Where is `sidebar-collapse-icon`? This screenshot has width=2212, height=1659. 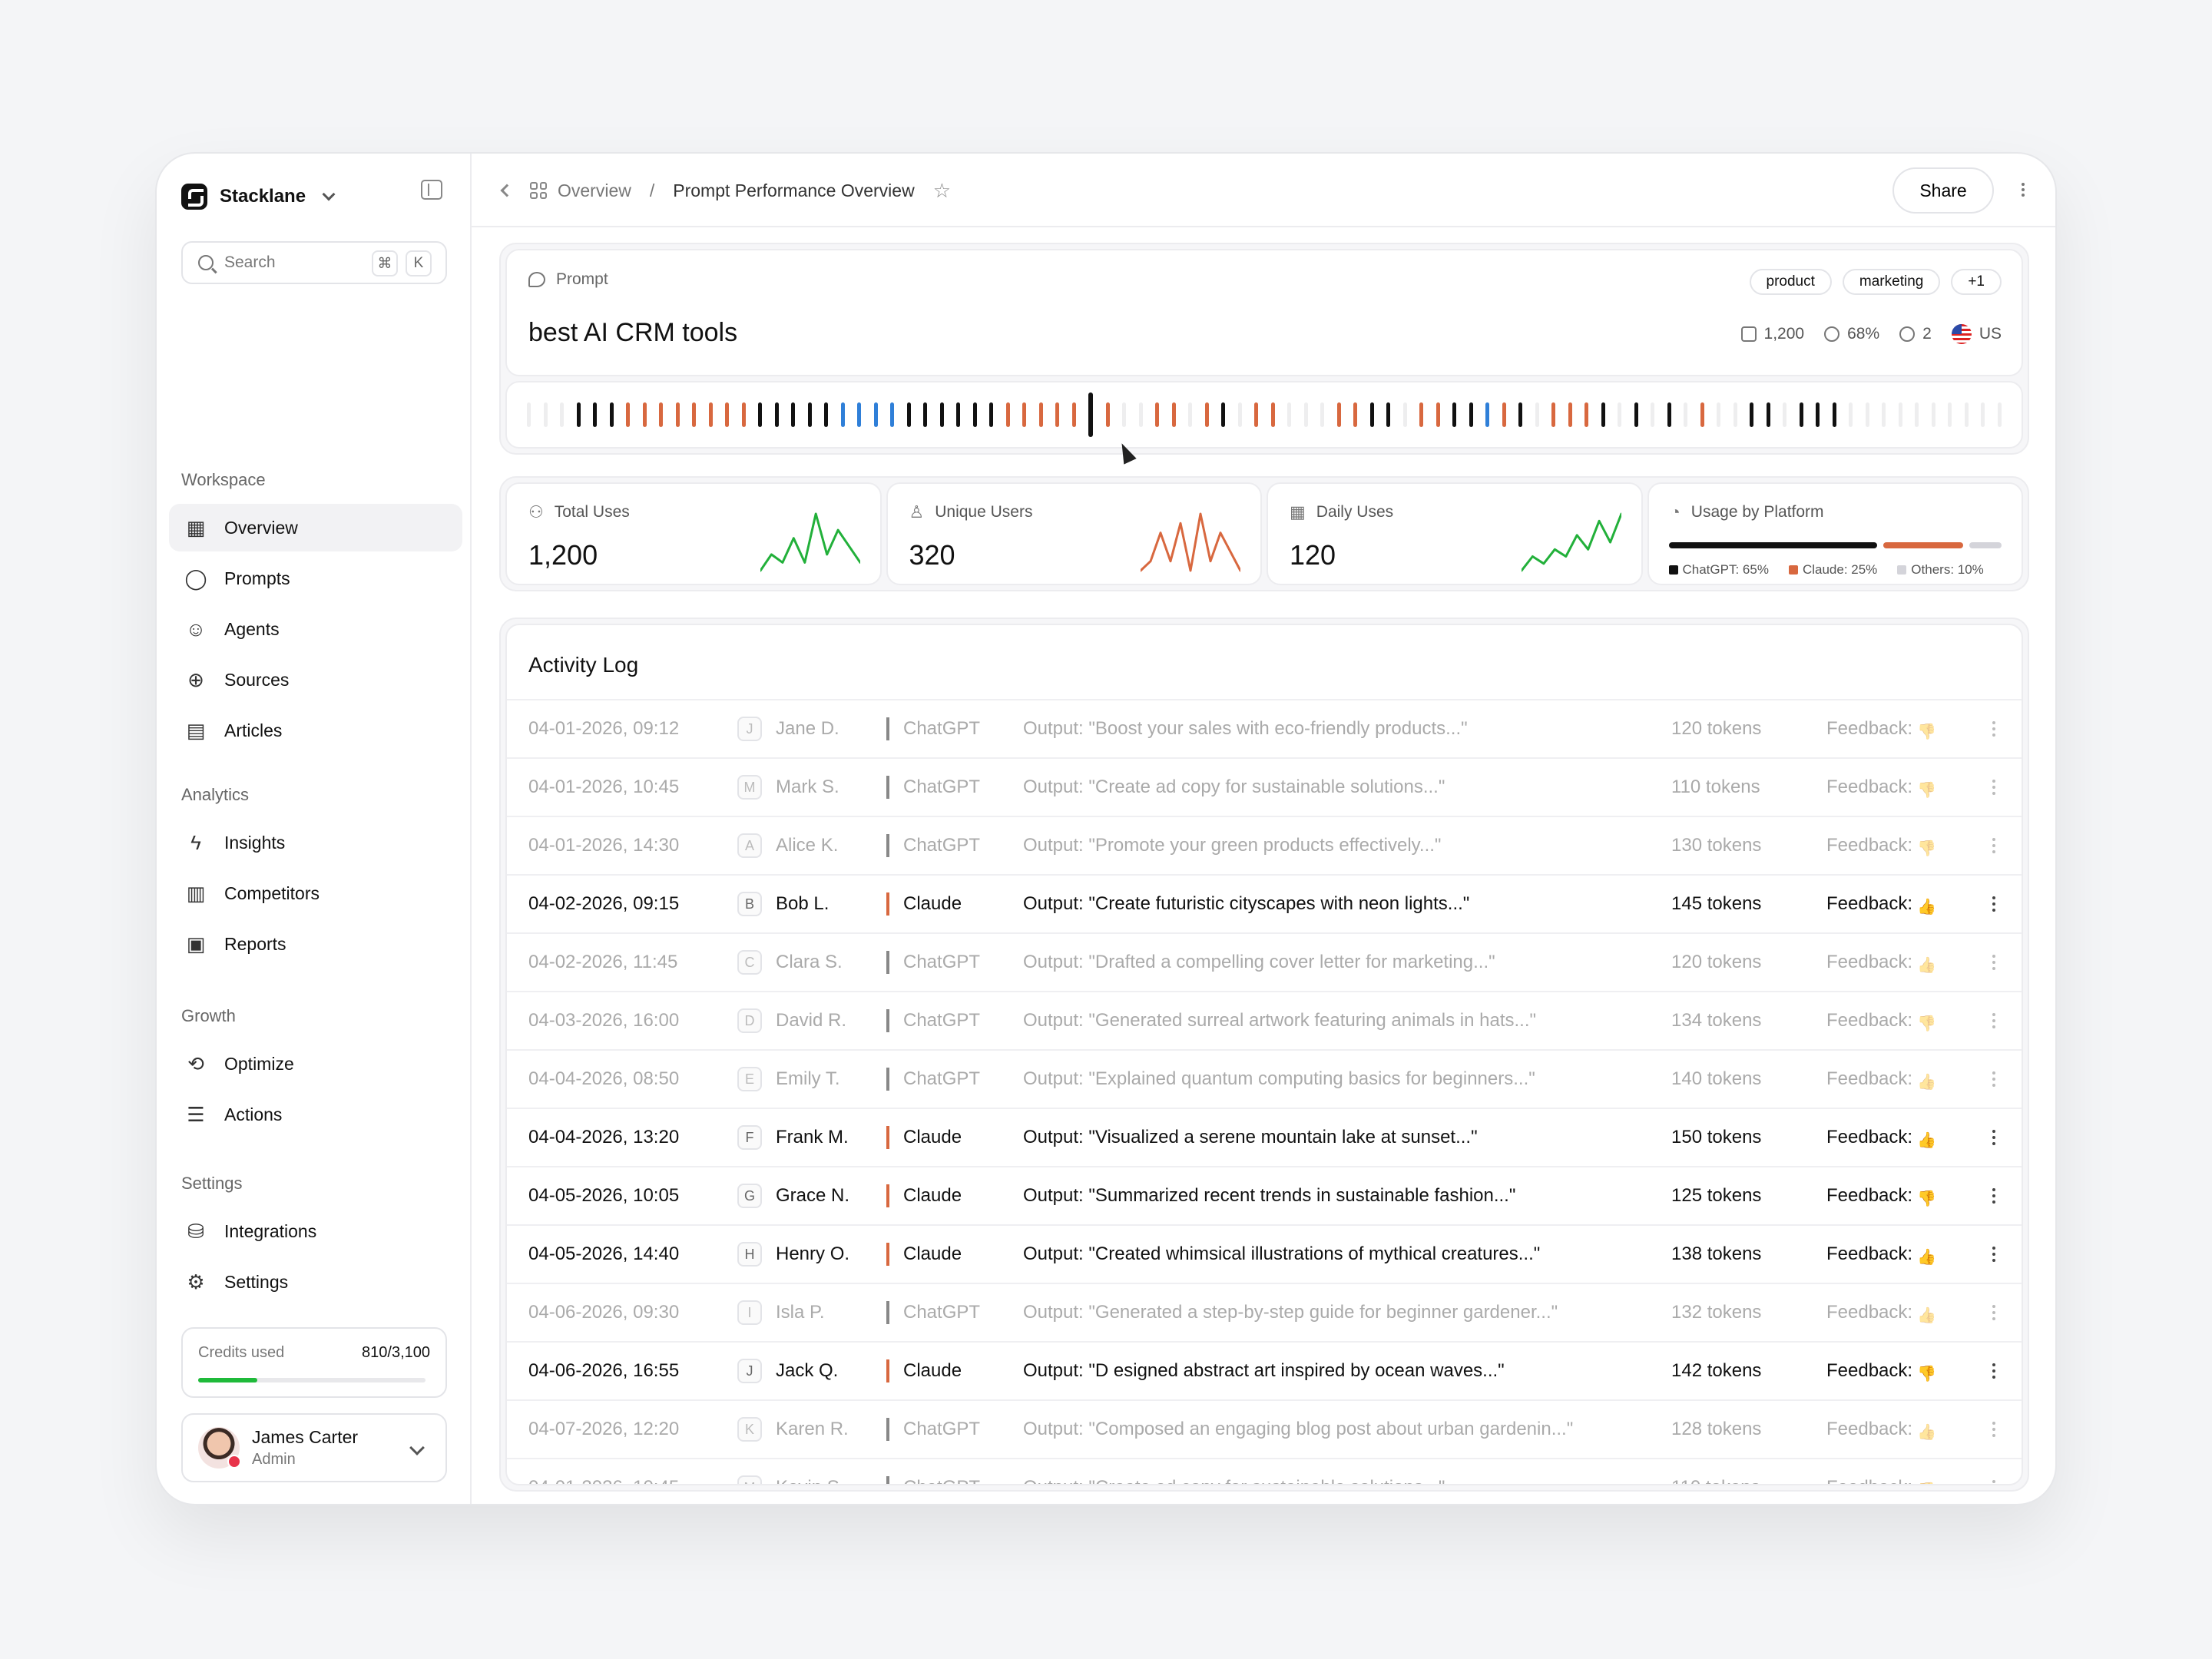 sidebar-collapse-icon is located at coordinates (432, 190).